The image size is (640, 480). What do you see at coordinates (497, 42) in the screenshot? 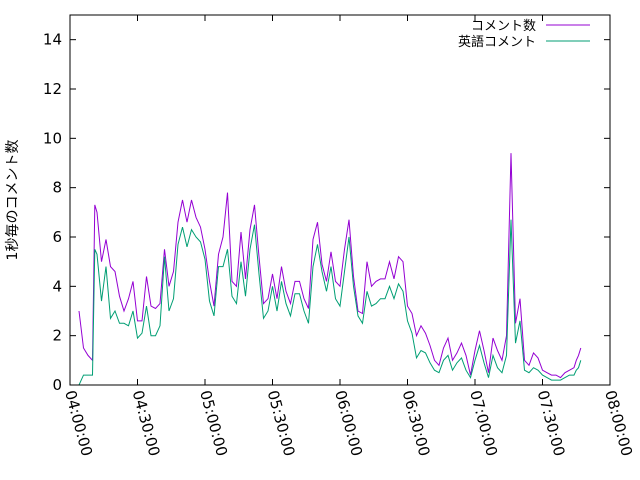
I see `legend-label-2: 英語コメント` at bounding box center [497, 42].